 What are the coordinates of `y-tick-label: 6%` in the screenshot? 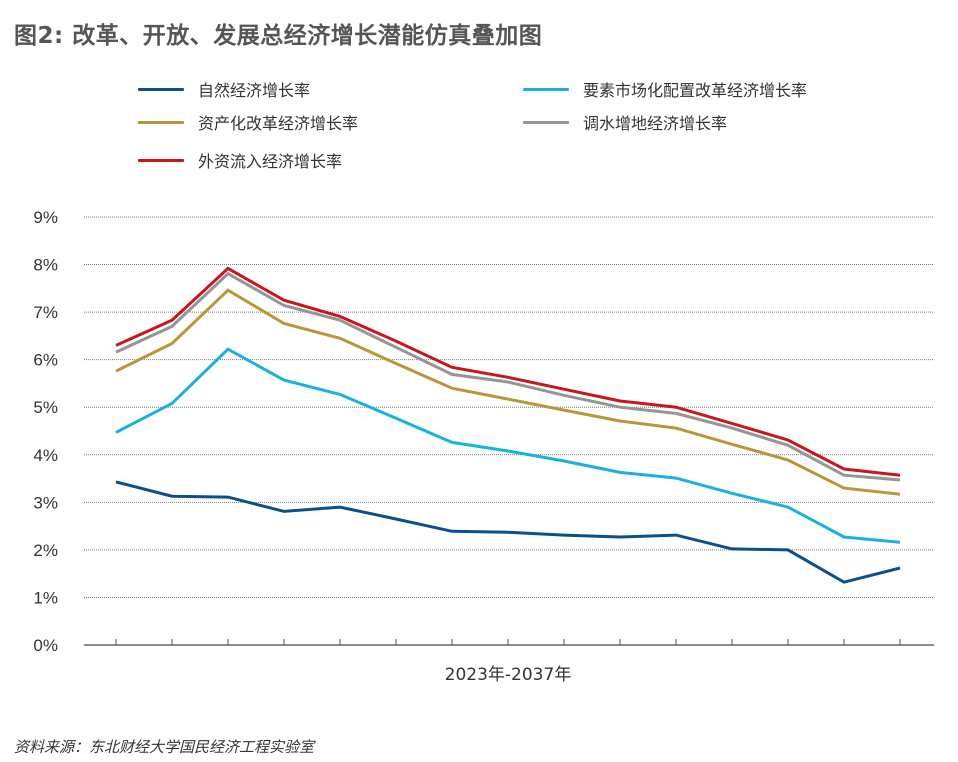 It's located at (45, 360).